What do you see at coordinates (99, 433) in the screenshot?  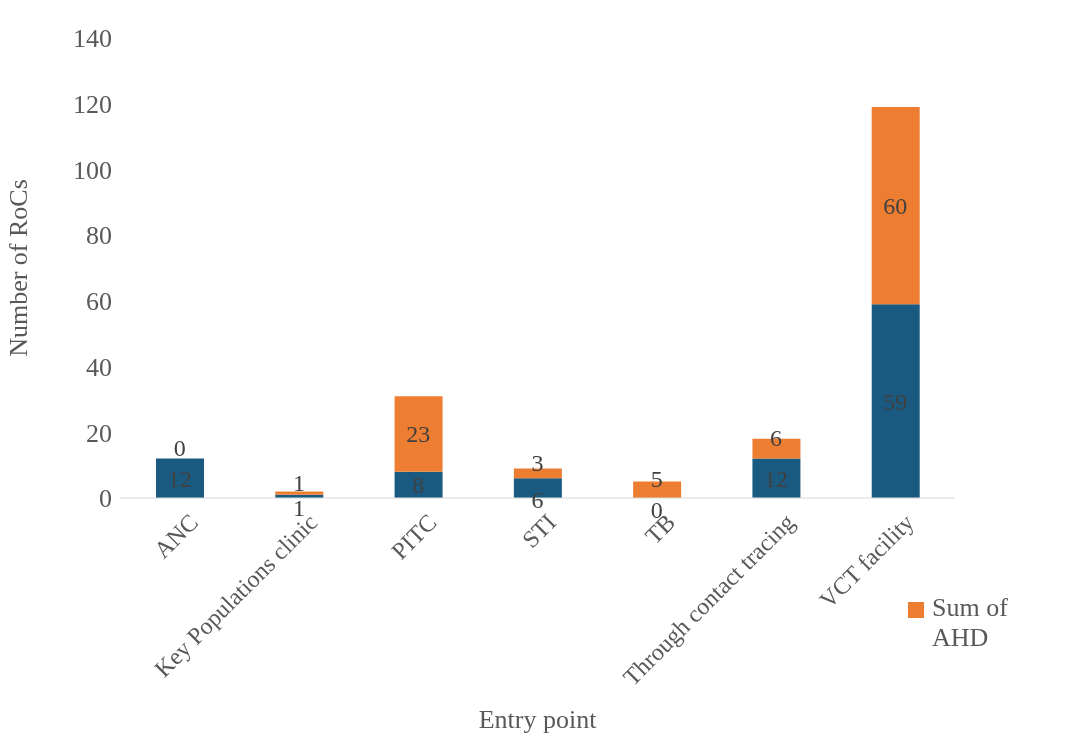 I see `y-tick-label: 20` at bounding box center [99, 433].